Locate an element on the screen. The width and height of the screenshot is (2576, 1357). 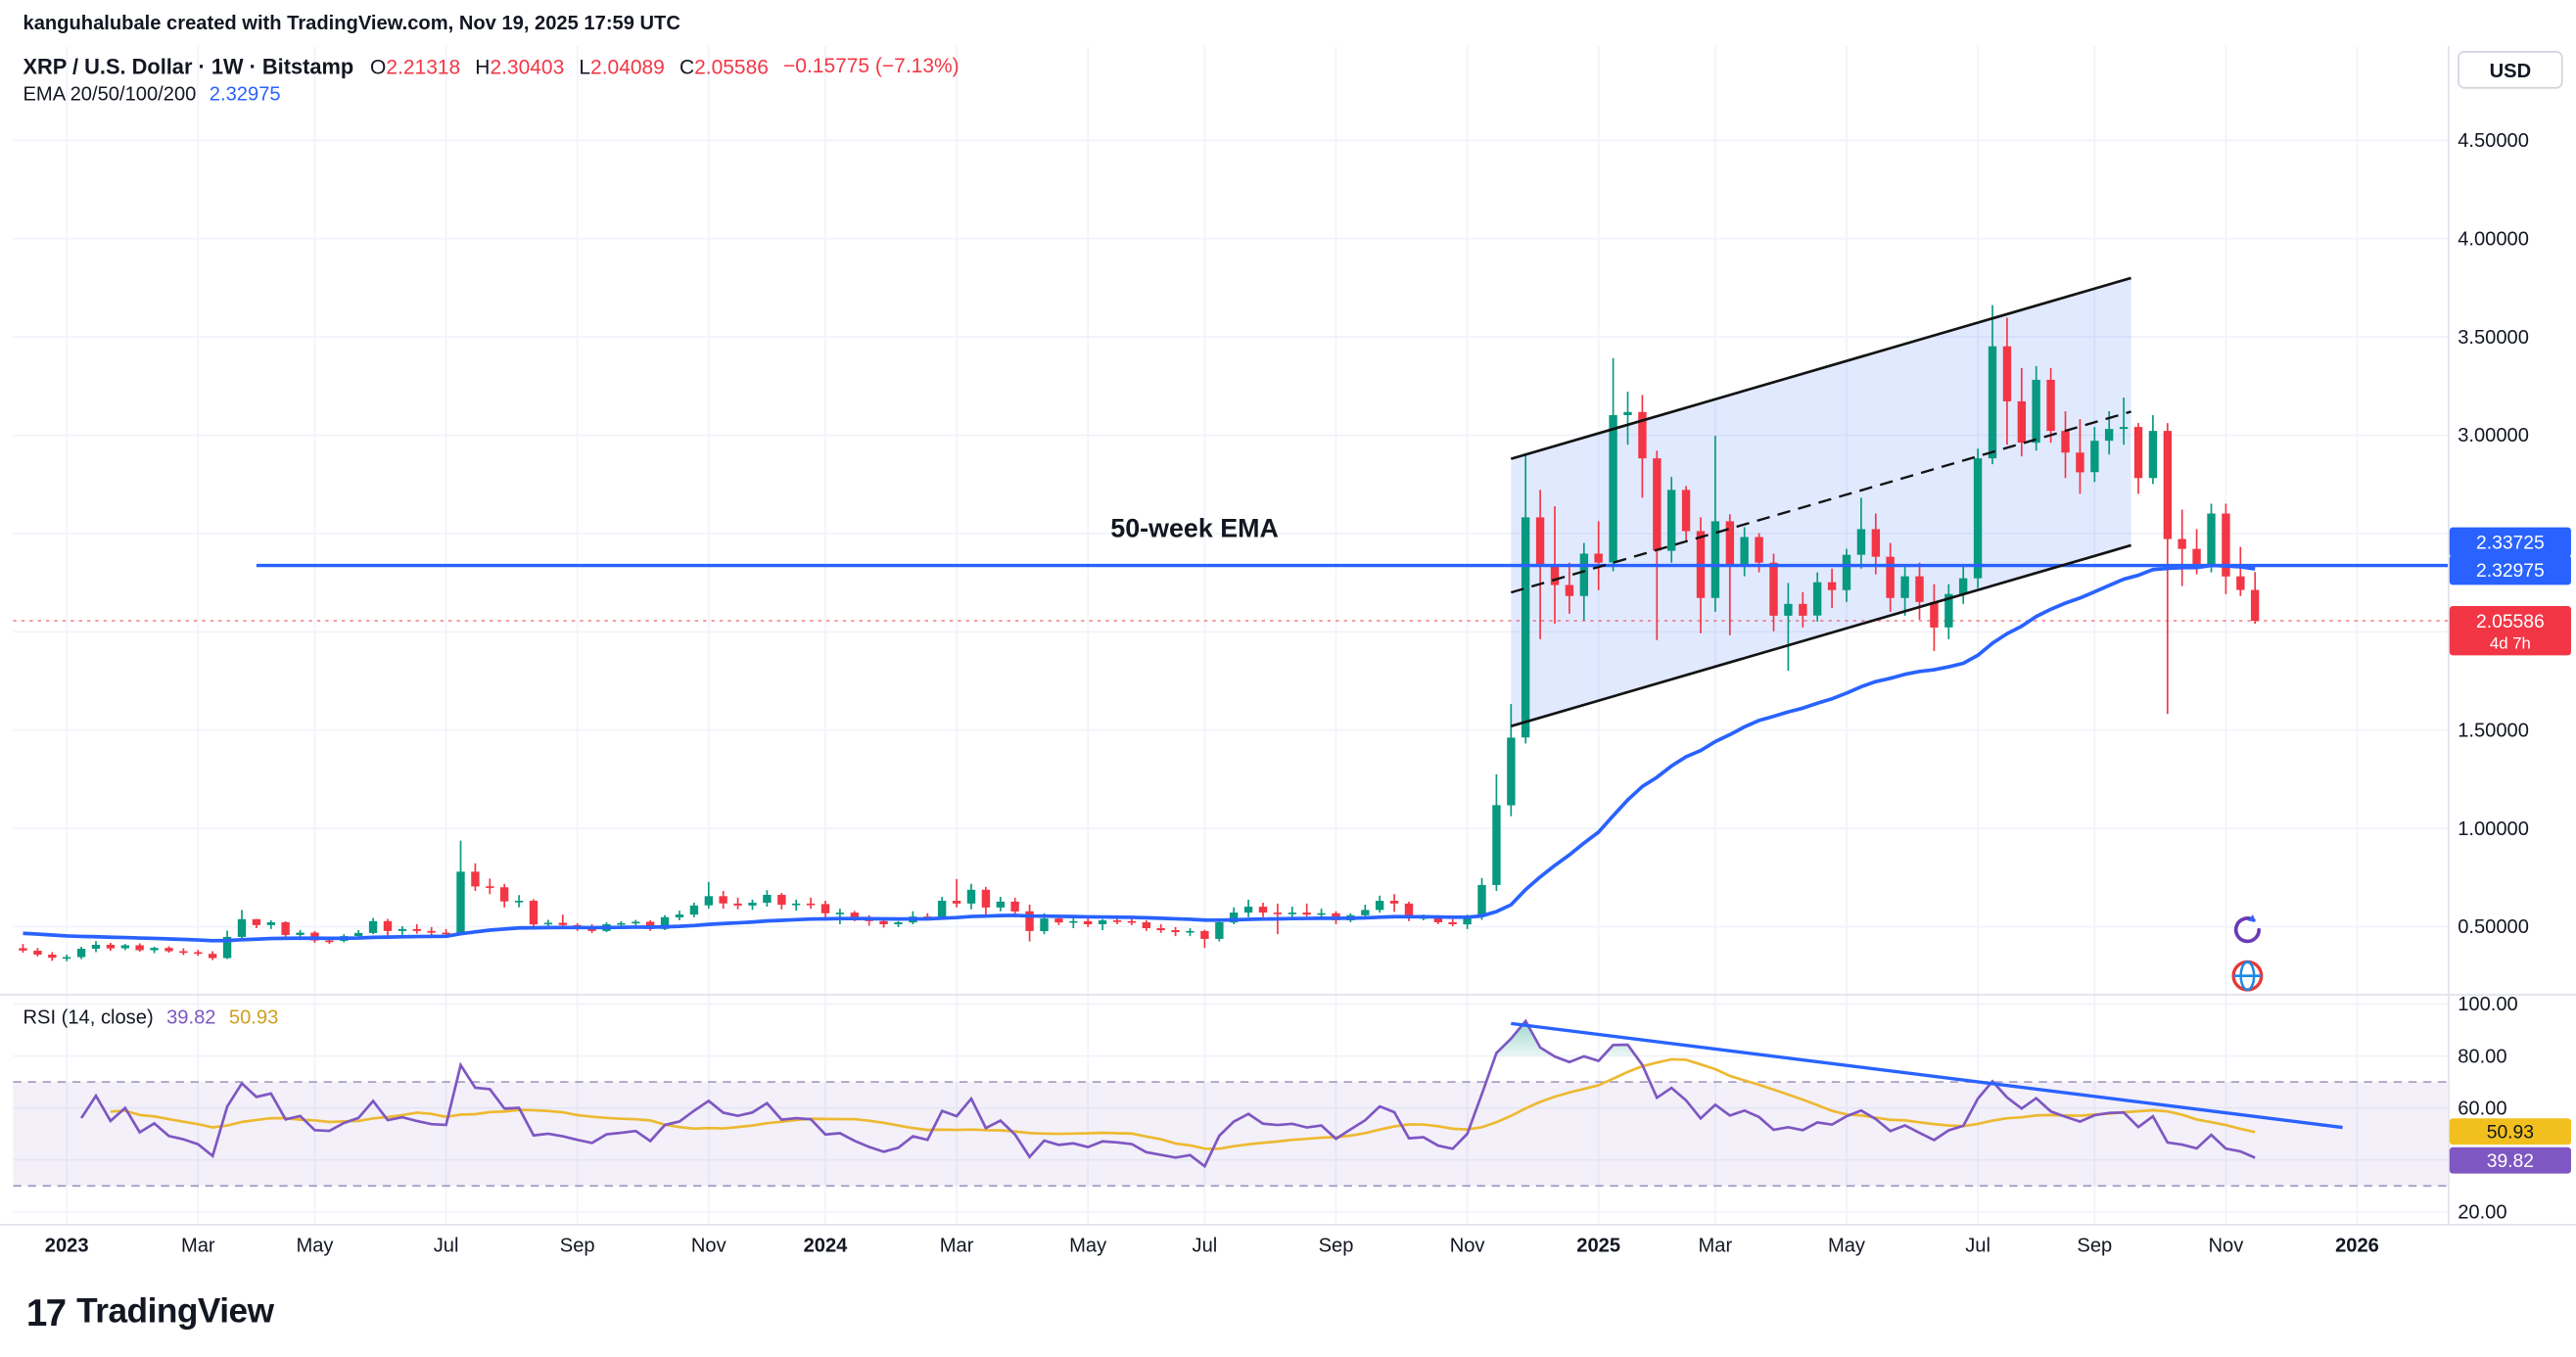
chart-side-icons is located at coordinates (2247, 953).